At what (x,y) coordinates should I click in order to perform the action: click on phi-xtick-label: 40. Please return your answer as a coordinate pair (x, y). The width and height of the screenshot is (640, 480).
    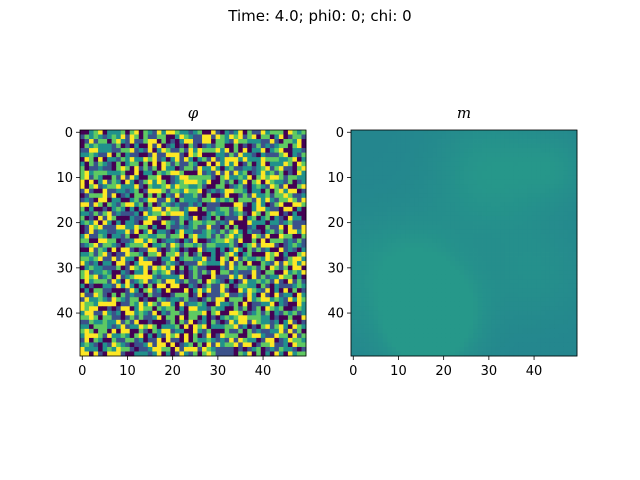
    Looking at the image, I should click on (263, 371).